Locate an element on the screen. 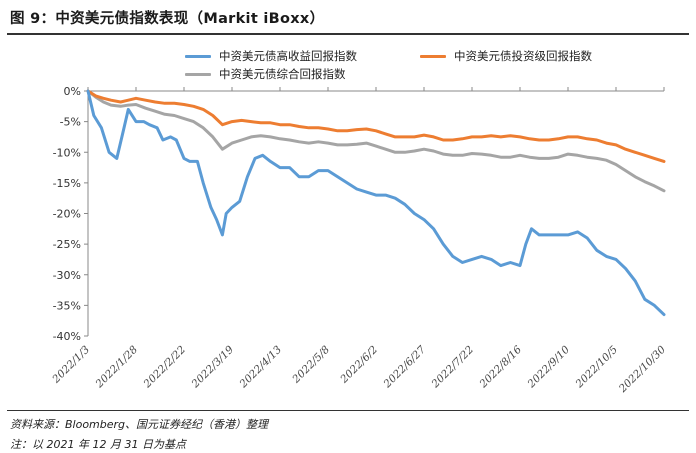 The height and width of the screenshot is (453, 696). legend-item-high-yield: 中资美元债高收益回报指数 is located at coordinates (271, 56).